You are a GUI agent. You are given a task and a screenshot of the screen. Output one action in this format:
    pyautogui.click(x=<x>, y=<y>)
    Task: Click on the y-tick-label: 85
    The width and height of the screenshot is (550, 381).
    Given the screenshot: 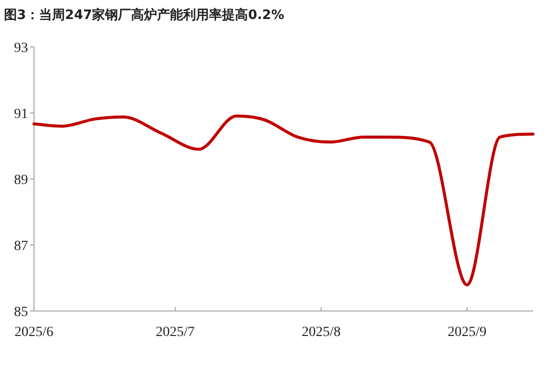 What is the action you would take?
    pyautogui.click(x=21, y=312)
    